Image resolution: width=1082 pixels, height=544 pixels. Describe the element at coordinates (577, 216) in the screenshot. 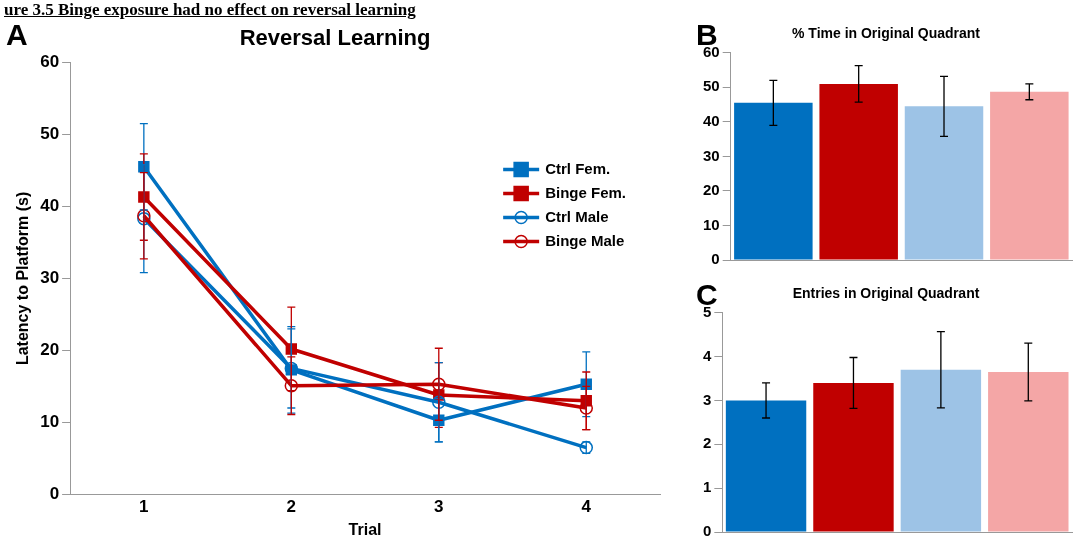

I see `legend-label: Ctrl Male` at that location.